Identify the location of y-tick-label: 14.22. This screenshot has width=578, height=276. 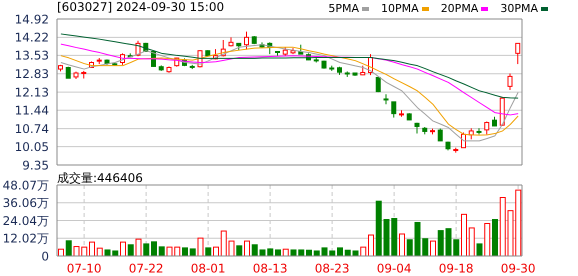
(31, 37).